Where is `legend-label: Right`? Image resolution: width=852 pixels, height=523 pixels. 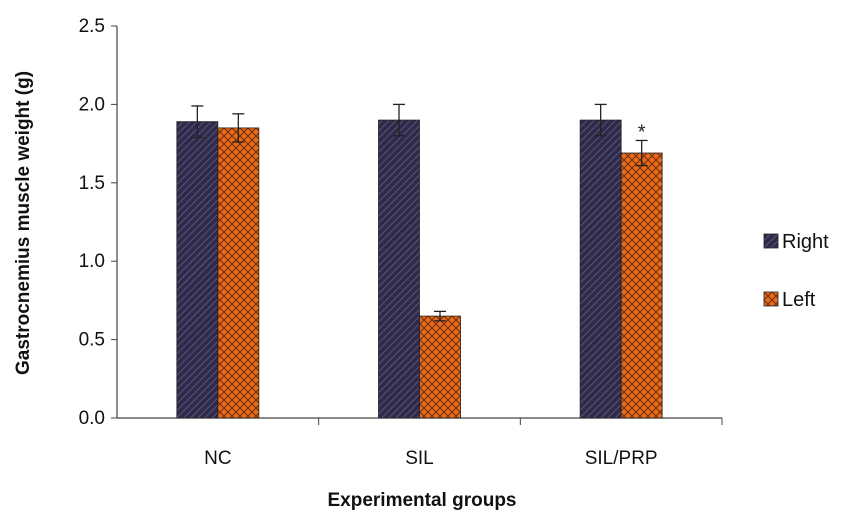
legend-label: Right is located at coordinates (805, 242).